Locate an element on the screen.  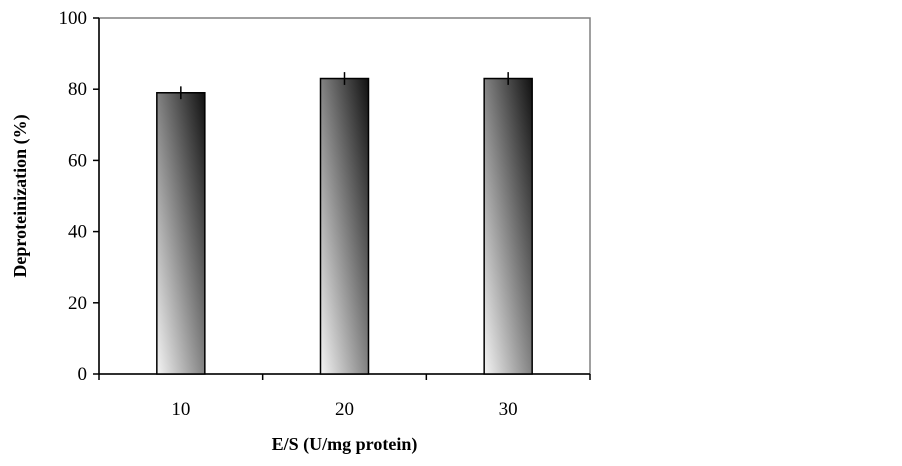
x-tick-label: 20 is located at coordinates (344, 409).